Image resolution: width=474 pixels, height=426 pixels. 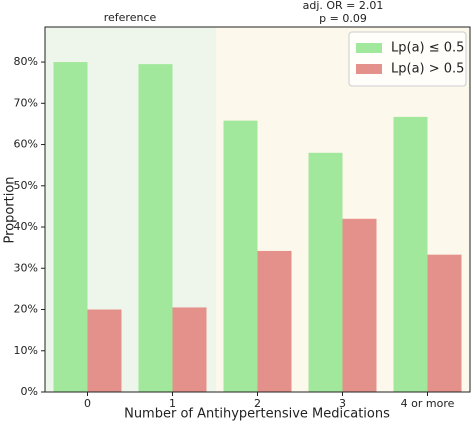 What do you see at coordinates (26, 226) in the screenshot?
I see `y-tick-label: 40%` at bounding box center [26, 226].